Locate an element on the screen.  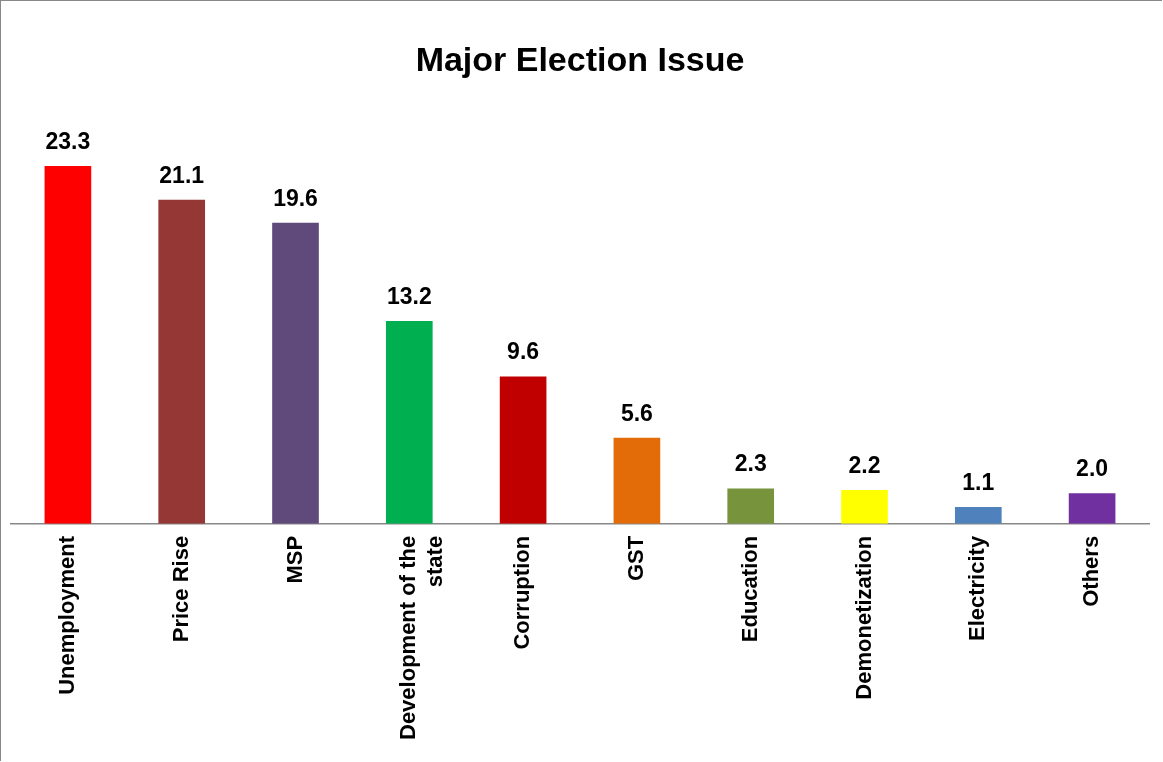
data-label: 9.6 is located at coordinates (523, 351).